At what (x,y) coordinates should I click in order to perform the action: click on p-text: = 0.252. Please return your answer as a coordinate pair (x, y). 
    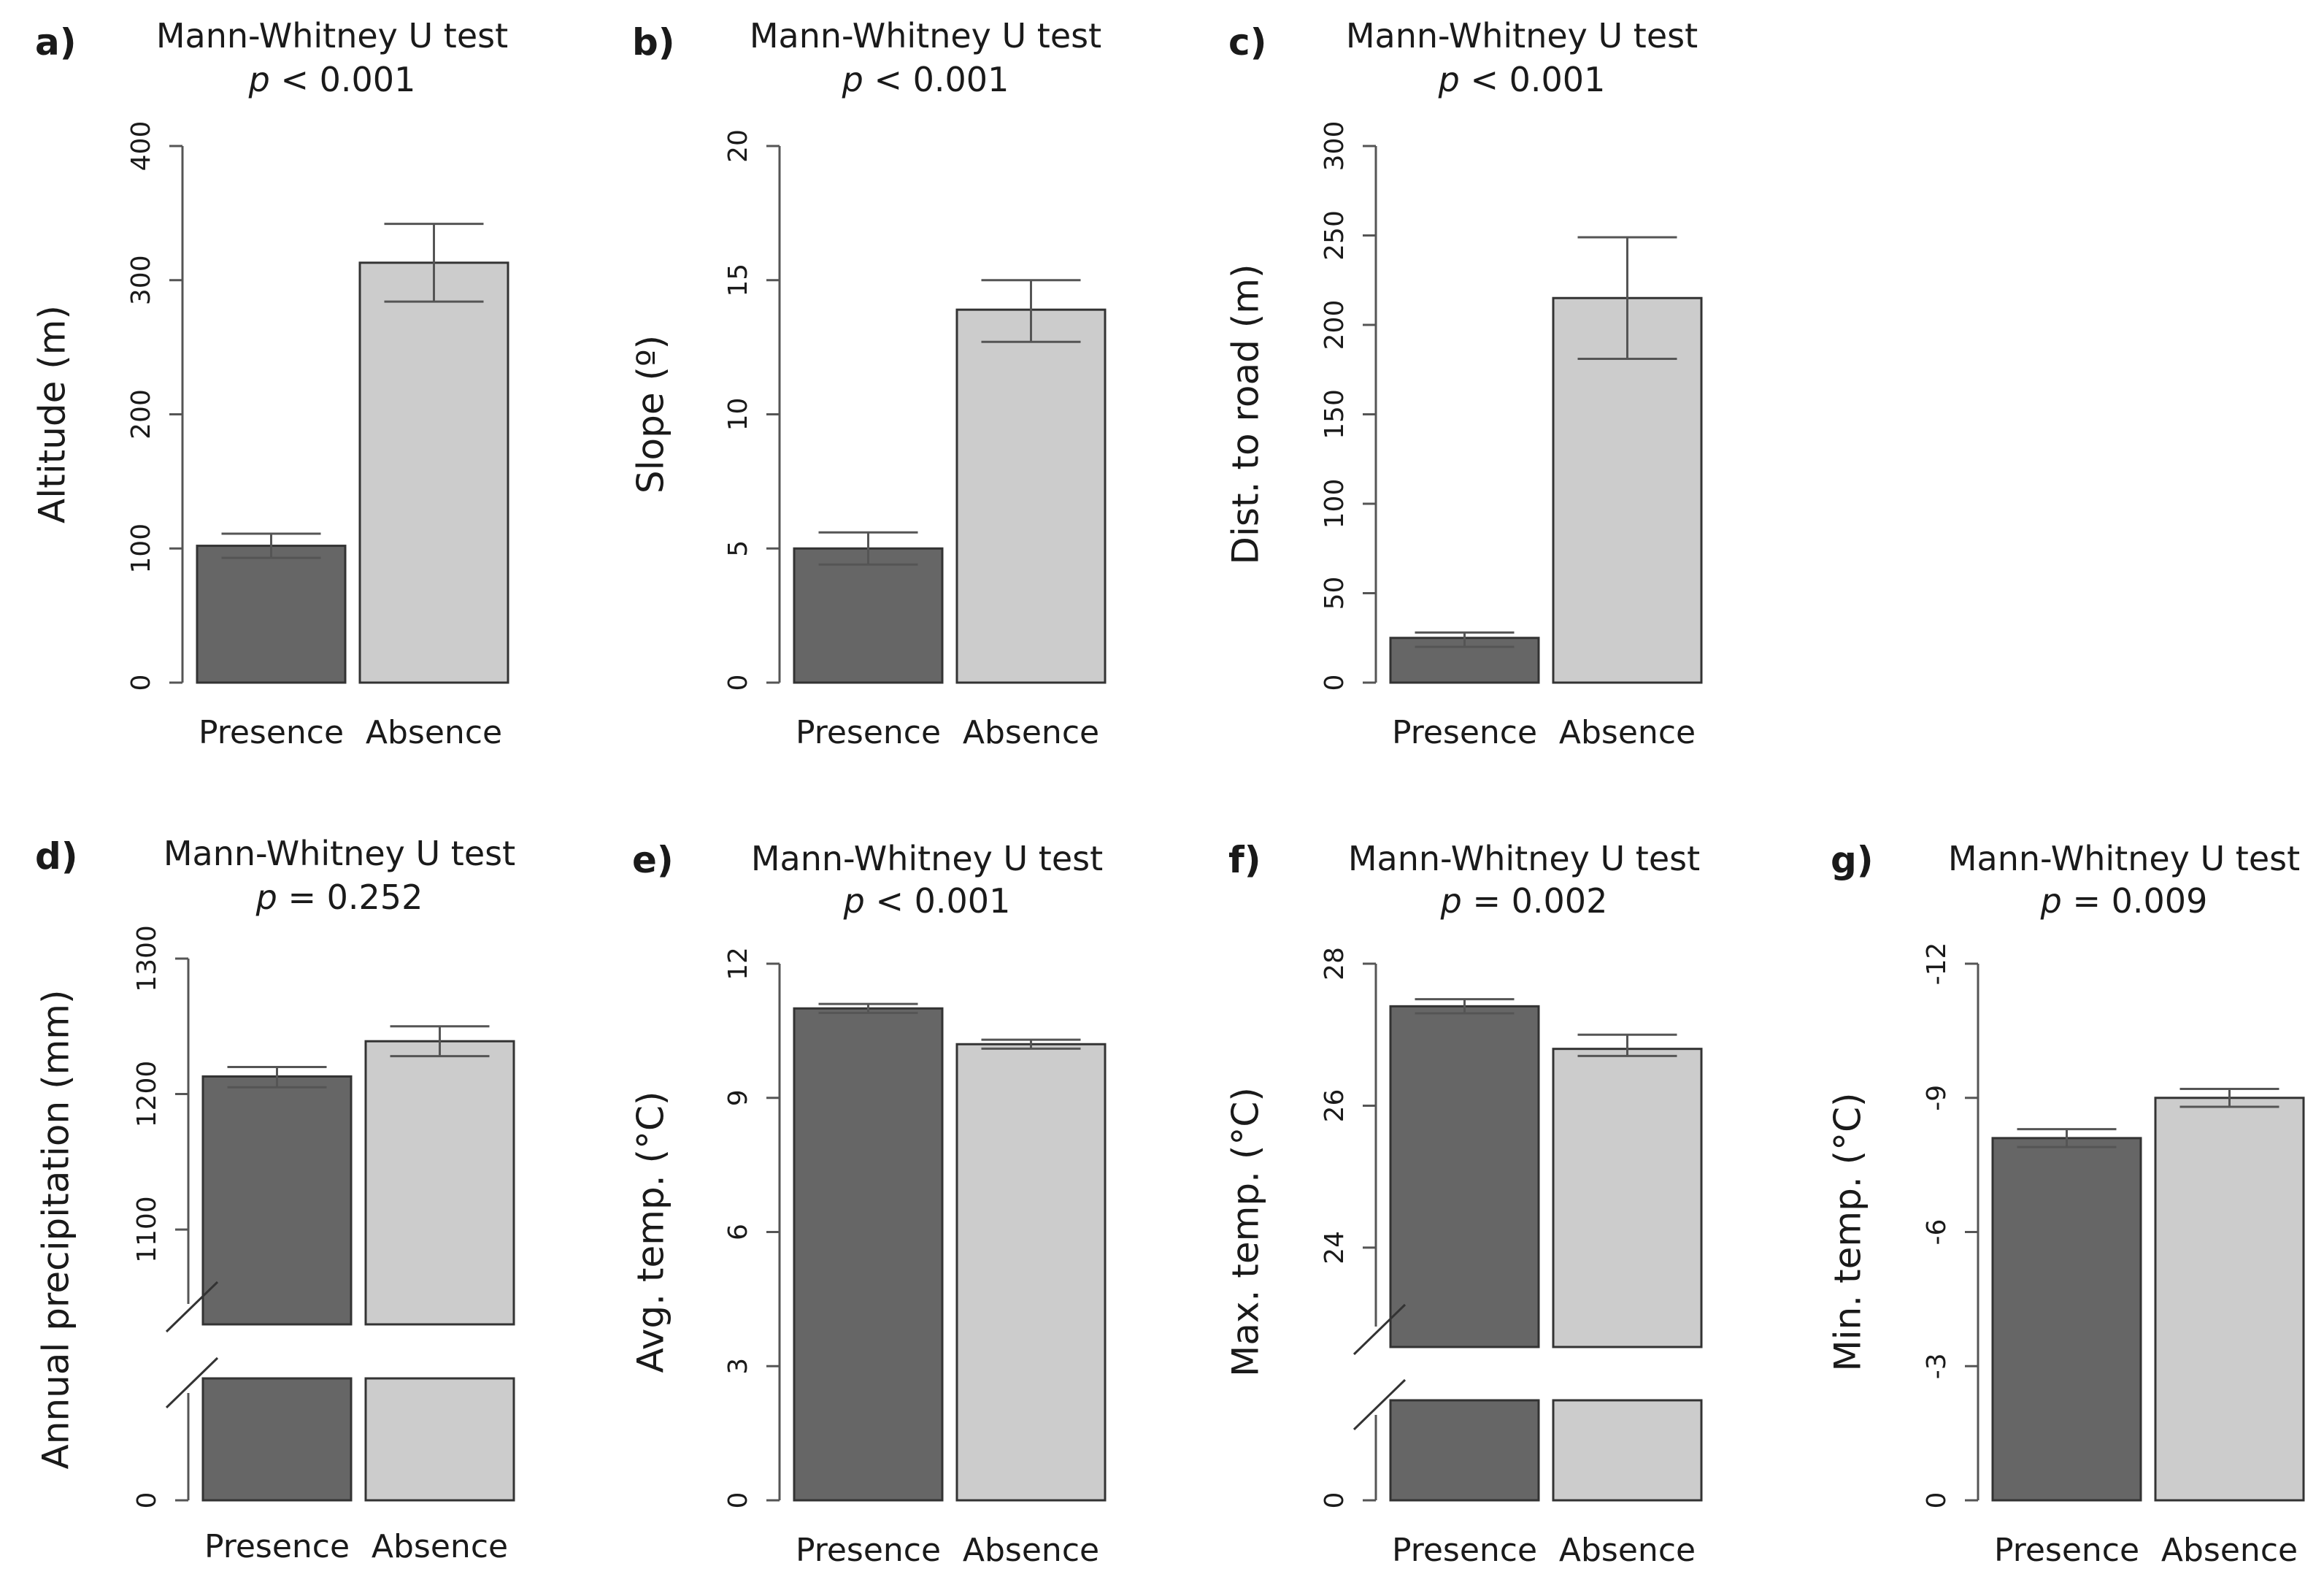
    Looking at the image, I should click on (350, 898).